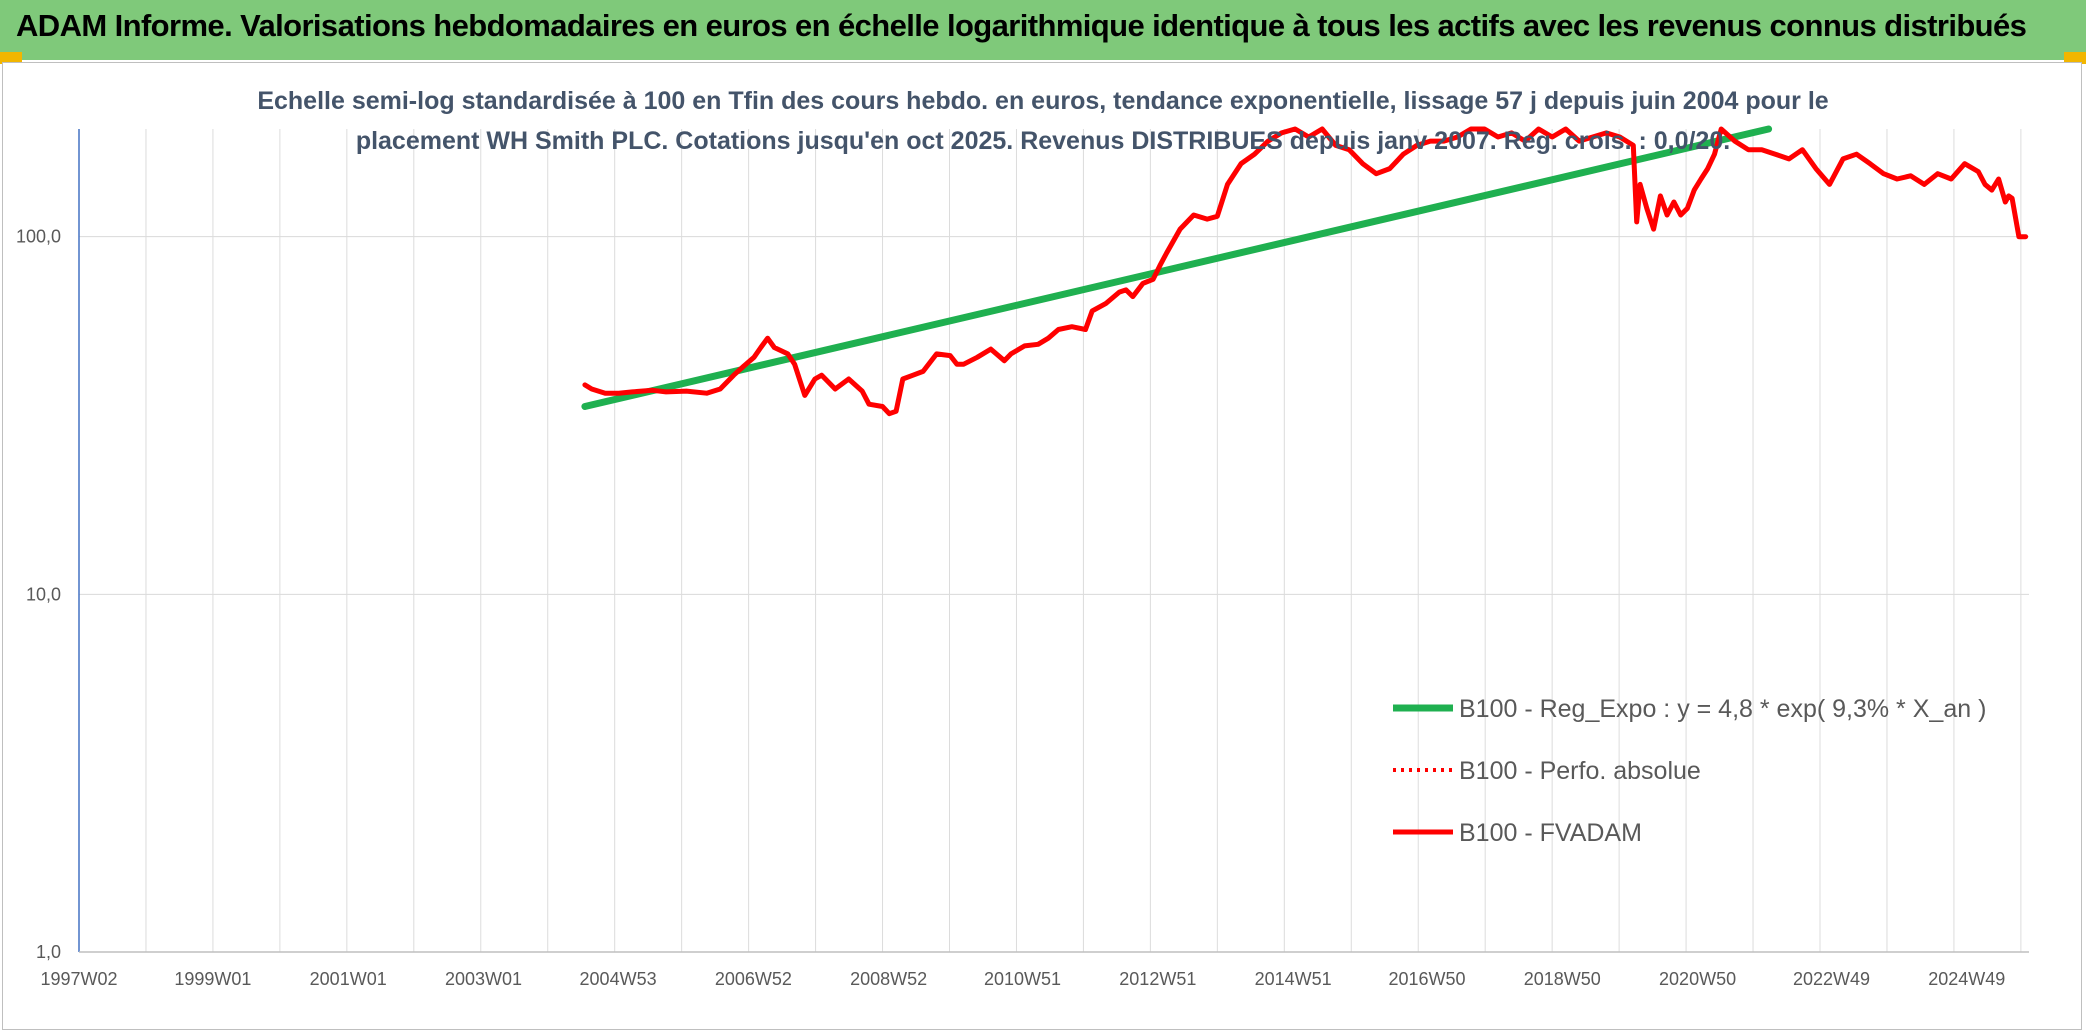 The width and height of the screenshot is (2086, 1033). I want to click on y-tick-label: 100,0, so click(38, 237).